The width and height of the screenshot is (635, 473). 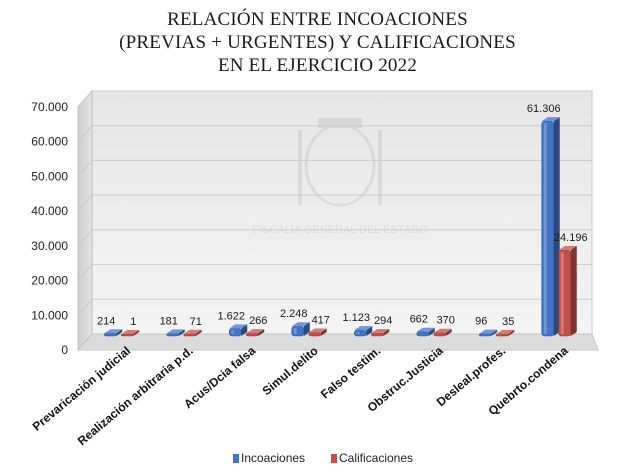 I want to click on data-label: 35, so click(x=508, y=322).